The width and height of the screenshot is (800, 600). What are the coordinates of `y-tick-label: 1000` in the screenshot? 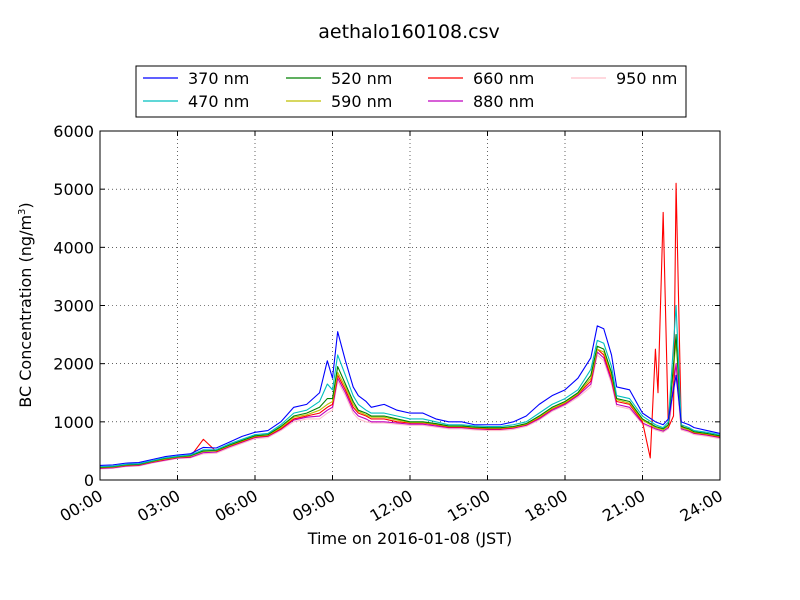 It's located at (73, 422).